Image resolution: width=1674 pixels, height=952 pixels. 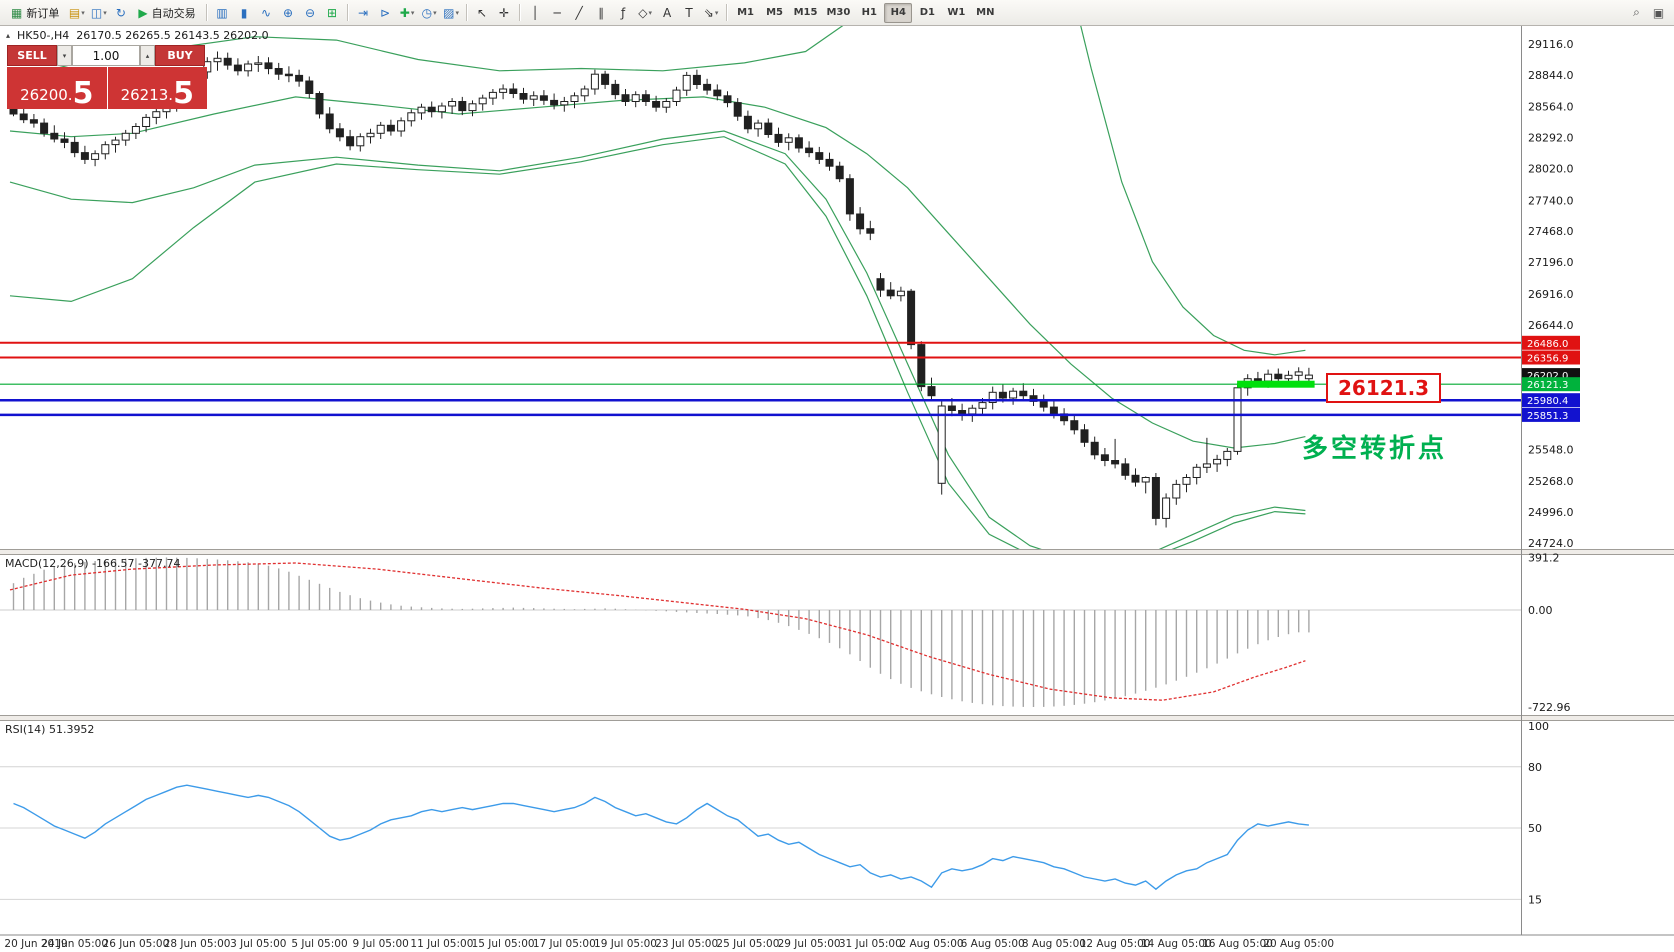 I want to click on line-chart-mode-button: ∿, so click(x=266, y=13).